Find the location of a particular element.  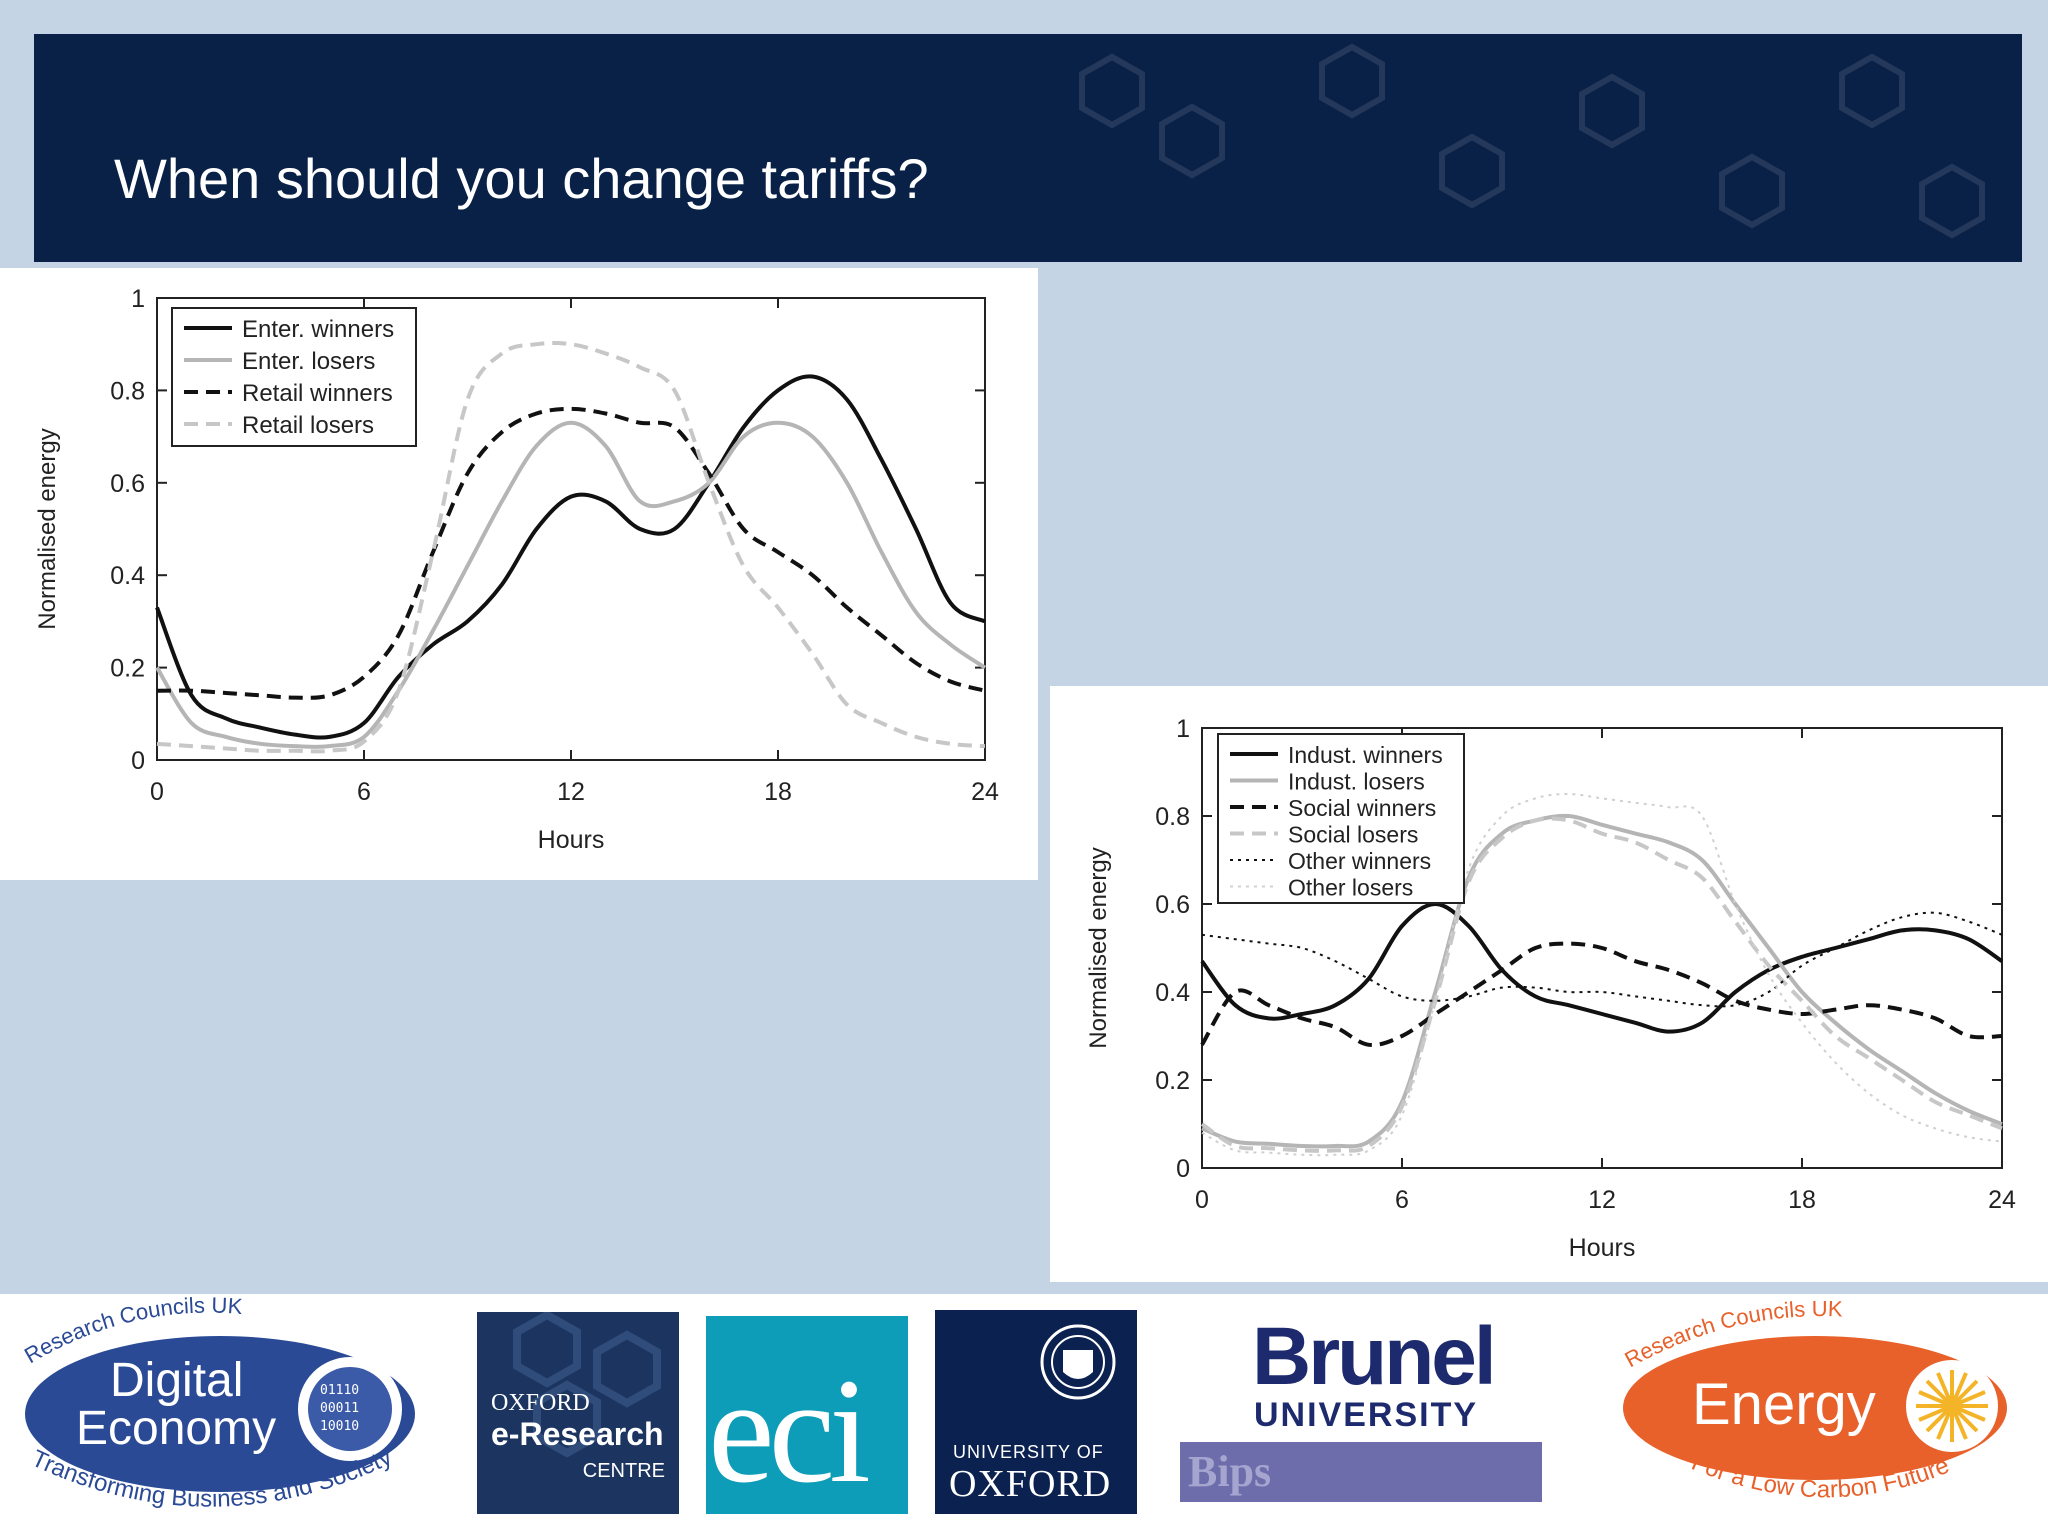

brunel-logo: Brunel UNIVERSITY Bips is located at coordinates (1370, 1415).